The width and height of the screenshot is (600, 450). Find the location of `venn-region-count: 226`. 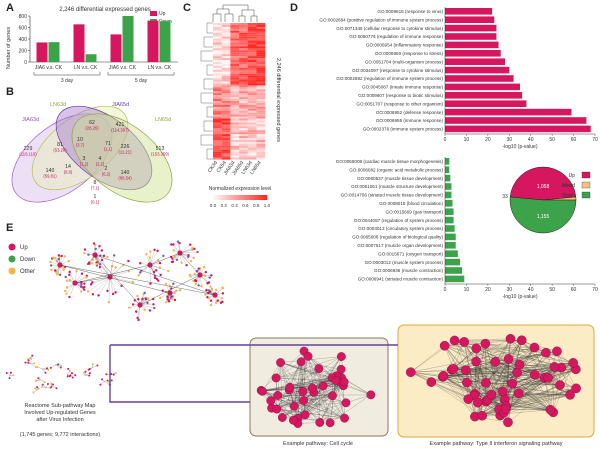

venn-region-count: 226 is located at coordinates (125, 147).